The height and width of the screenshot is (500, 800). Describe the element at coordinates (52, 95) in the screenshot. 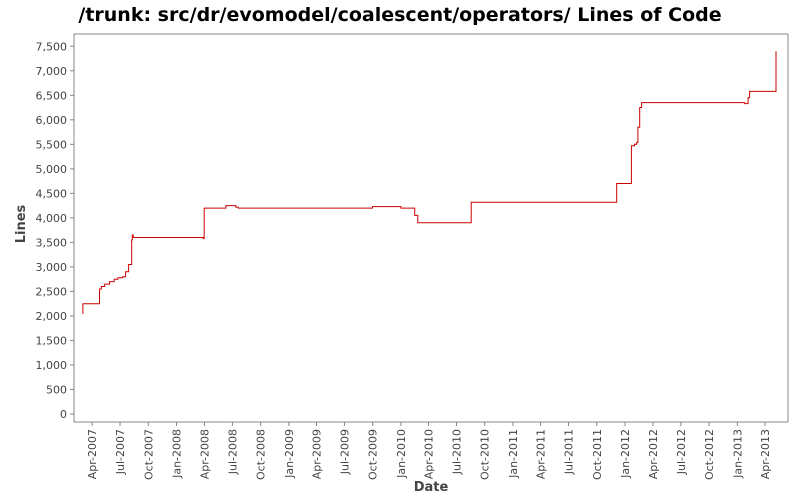

I see `y-tick-label: 6,500` at that location.